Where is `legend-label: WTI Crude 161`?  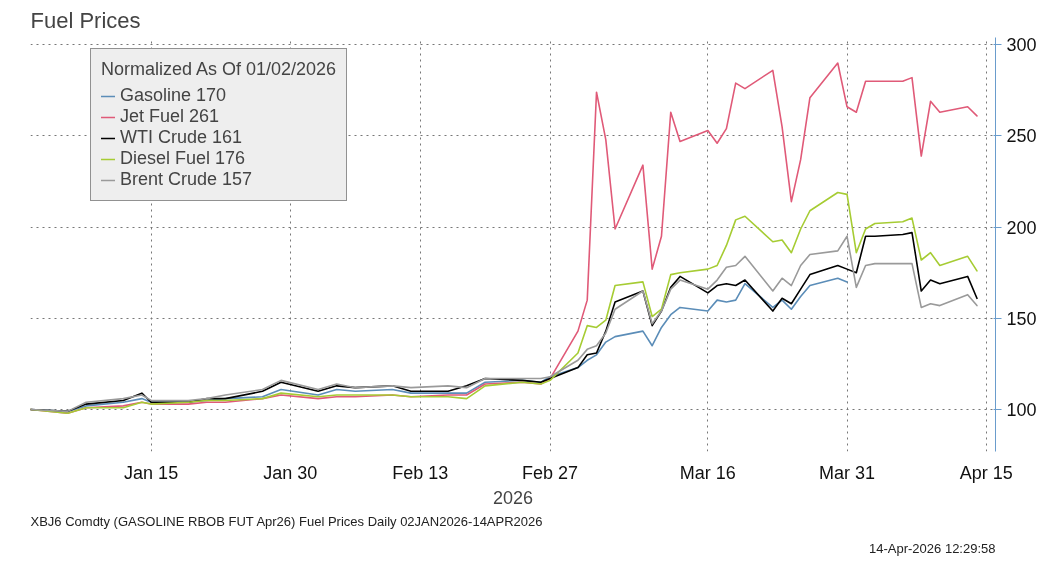 legend-label: WTI Crude 161 is located at coordinates (181, 137).